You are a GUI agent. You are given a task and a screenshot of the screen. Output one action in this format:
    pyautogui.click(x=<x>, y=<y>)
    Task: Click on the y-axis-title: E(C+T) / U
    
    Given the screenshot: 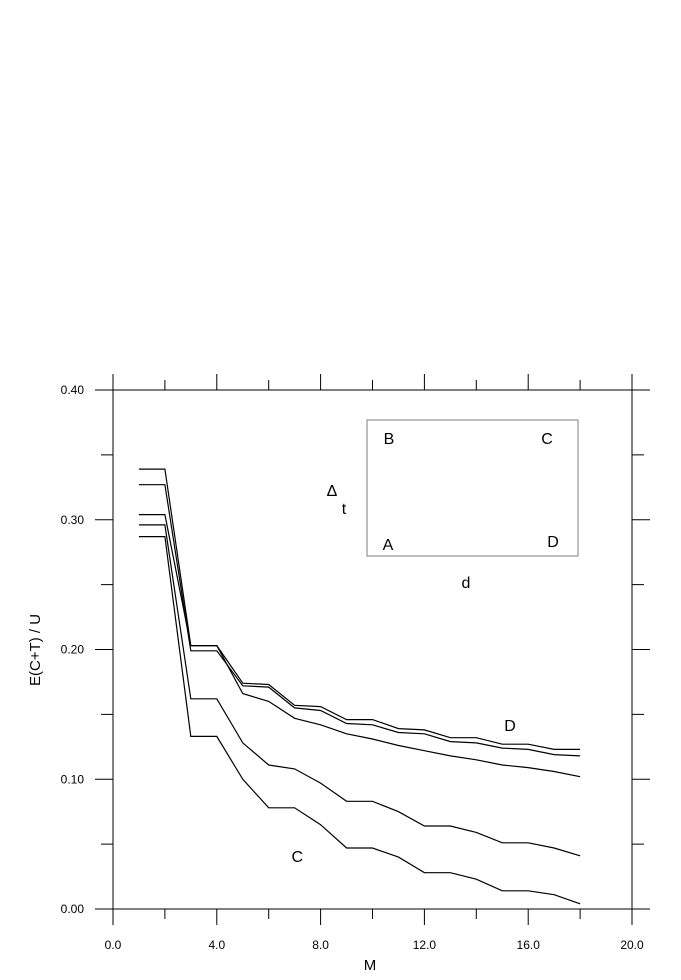 What is the action you would take?
    pyautogui.click(x=35, y=650)
    